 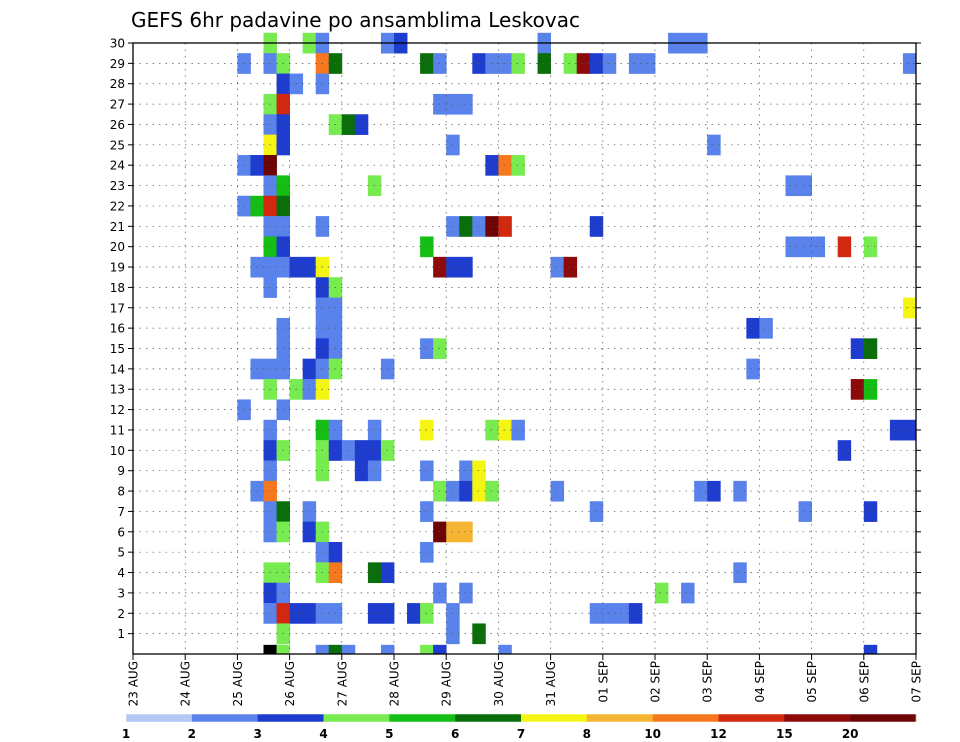 I want to click on y-tick-label: 24, so click(x=117, y=166).